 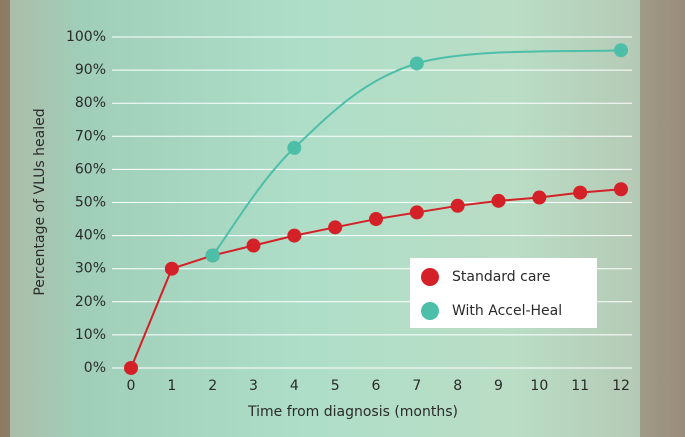 I want to click on y-axis-label: Percentage of VLUs healed, so click(x=40, y=201).